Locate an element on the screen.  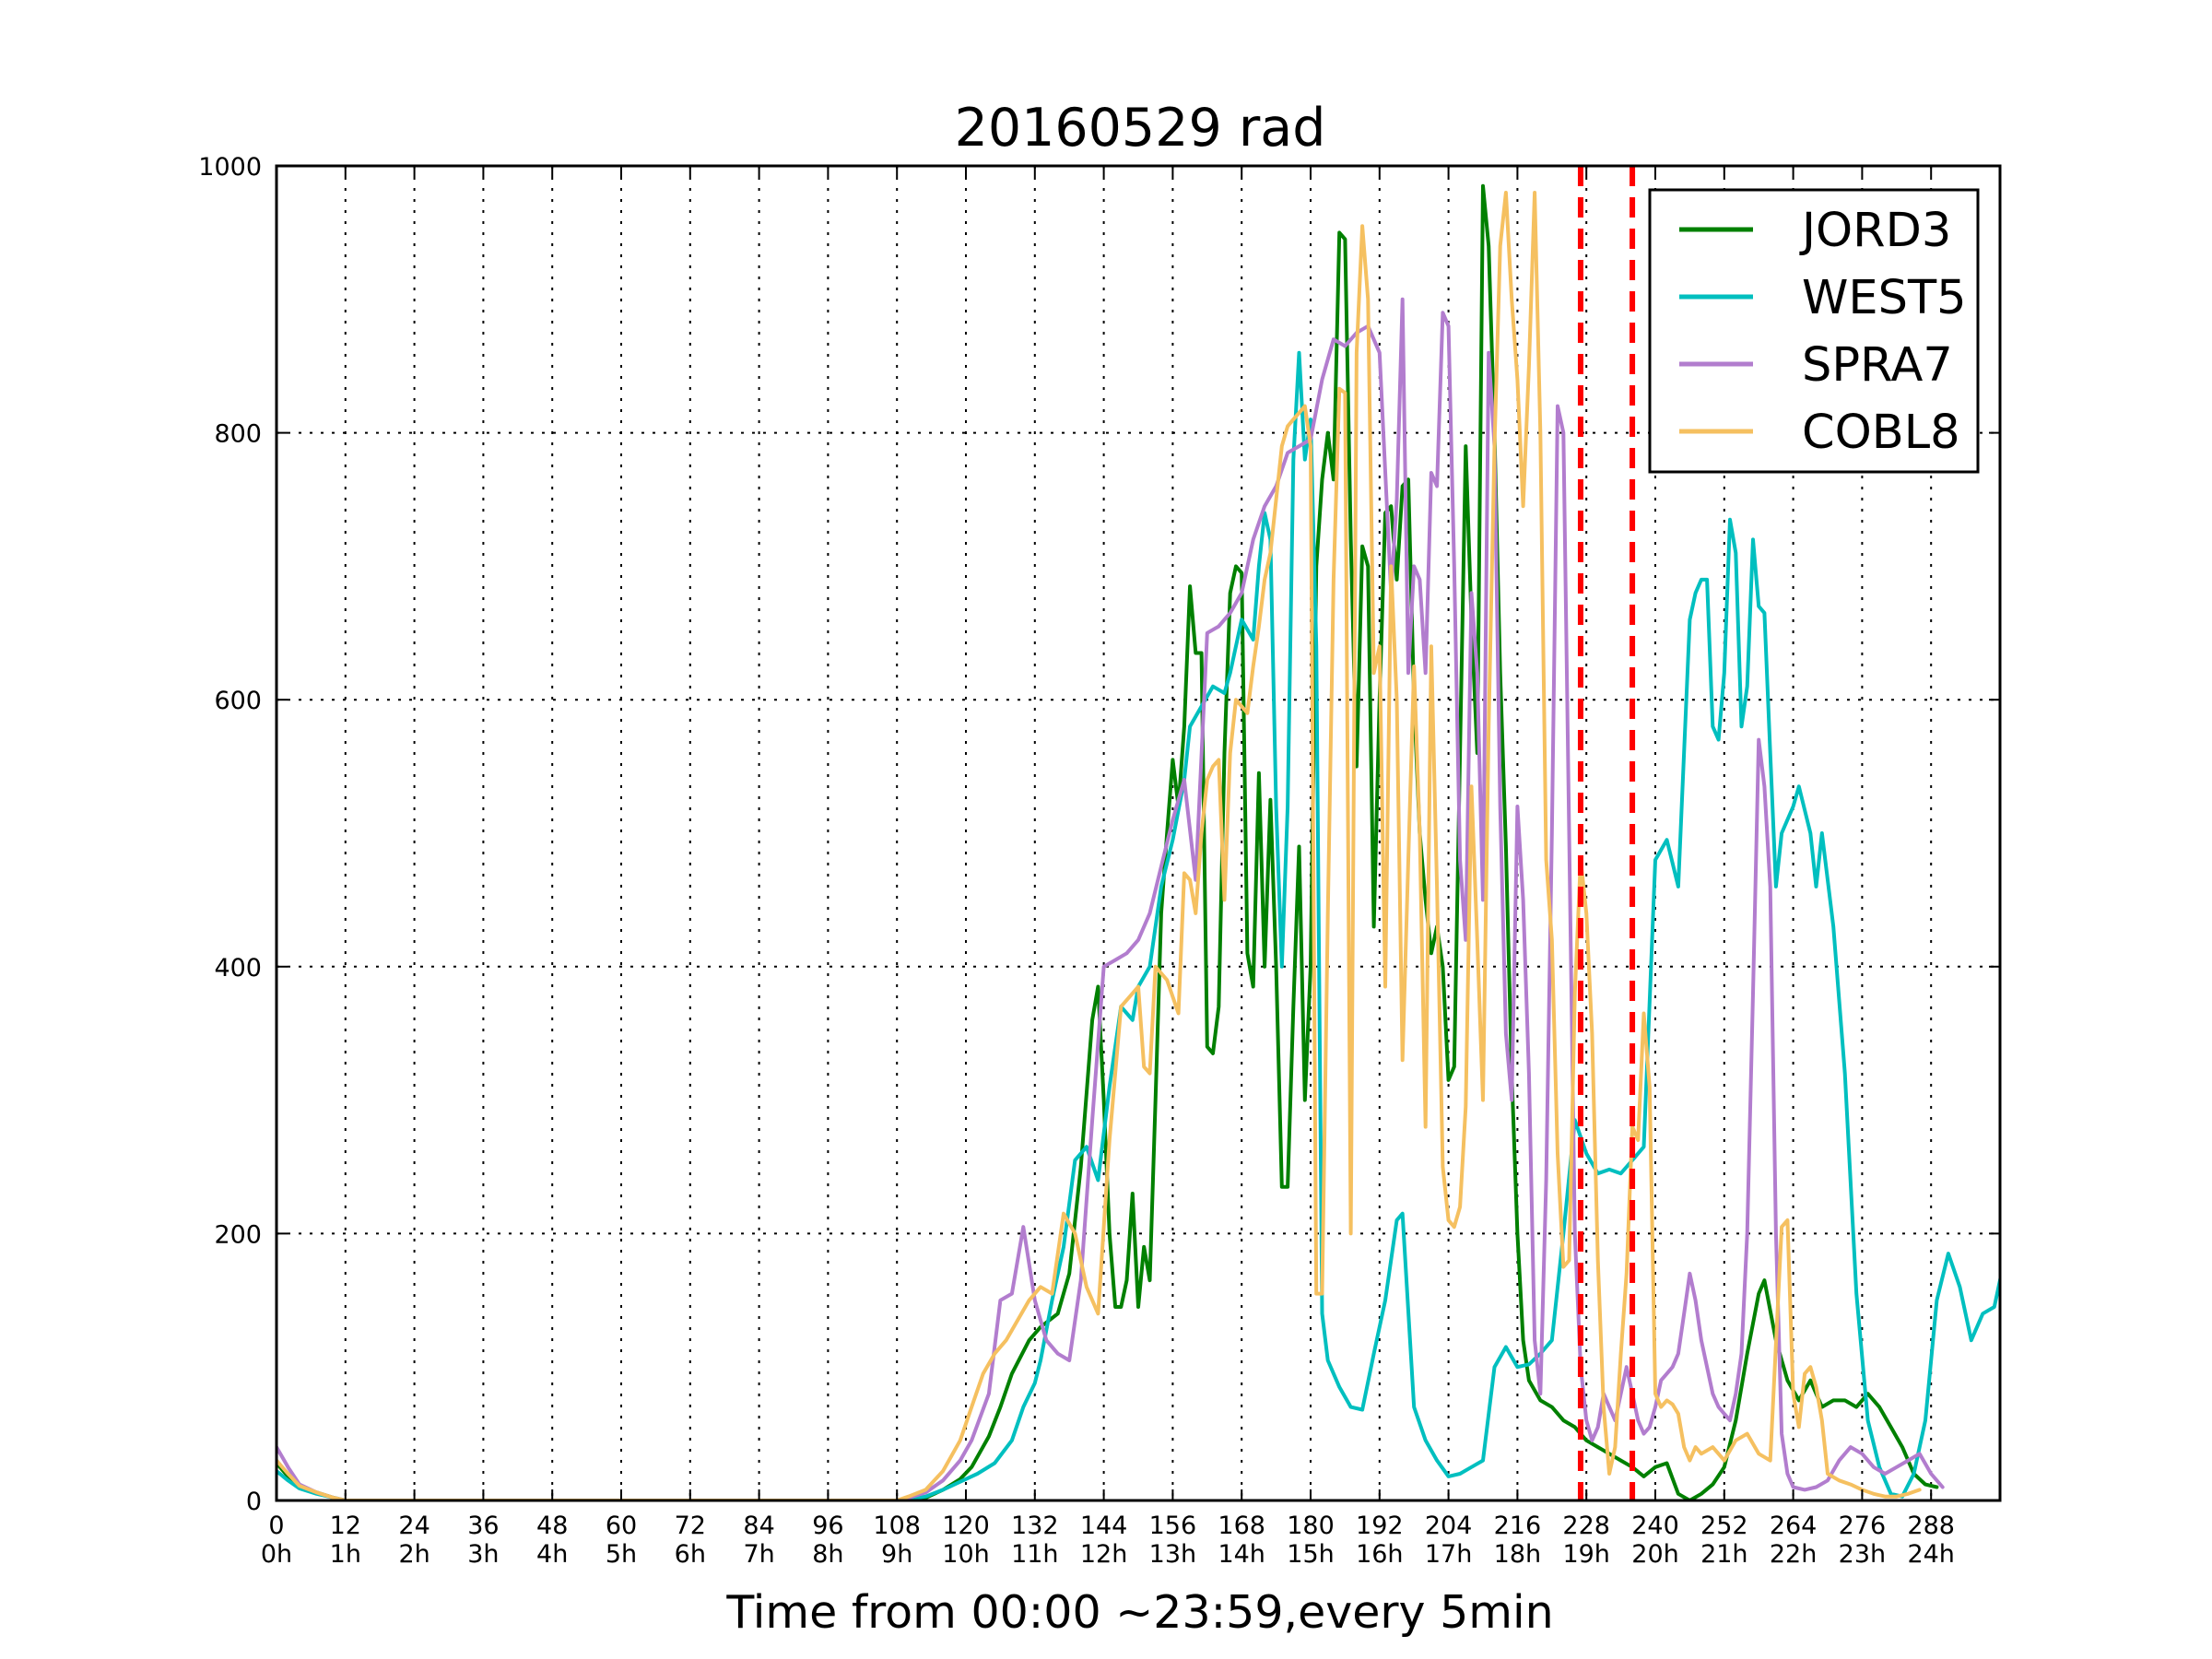
x-tick-label: 24 is located at coordinates (413, 1526).